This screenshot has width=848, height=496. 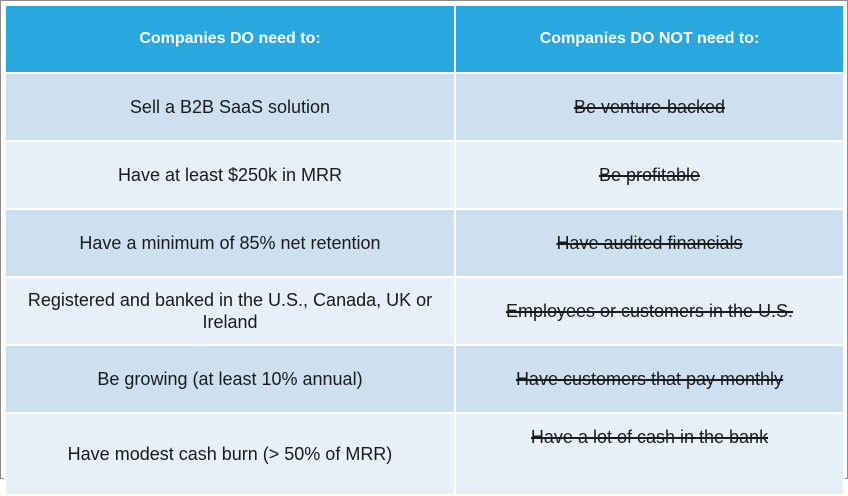 I want to click on not-requirement-cell: Have audited financials, so click(x=649, y=243).